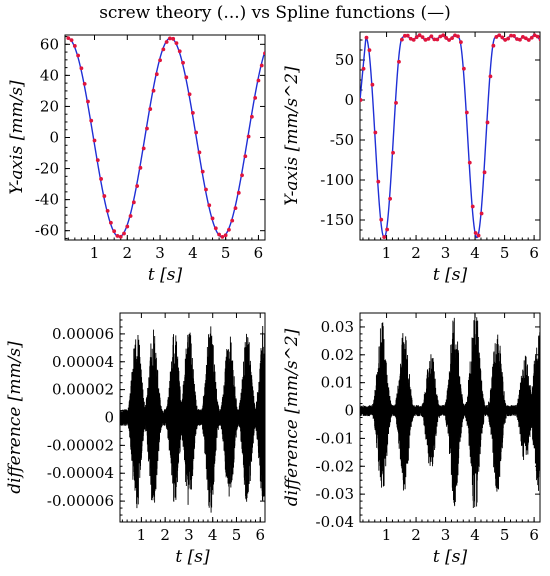  I want to click on y-tick-label: -50, so click(342, 140).